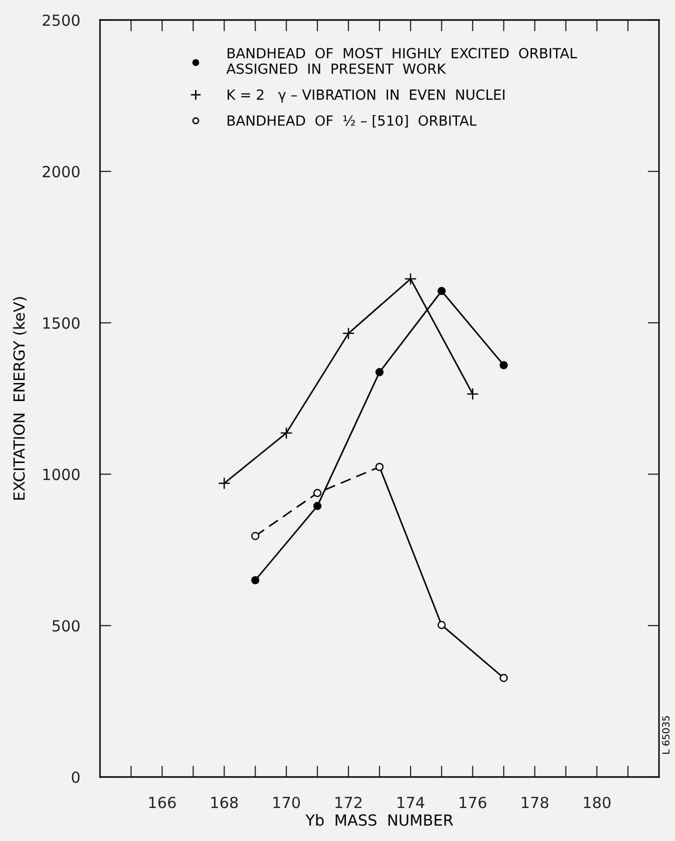 This screenshot has height=841, width=675. What do you see at coordinates (473, 802) in the screenshot?
I see `x-tick-label: 176` at bounding box center [473, 802].